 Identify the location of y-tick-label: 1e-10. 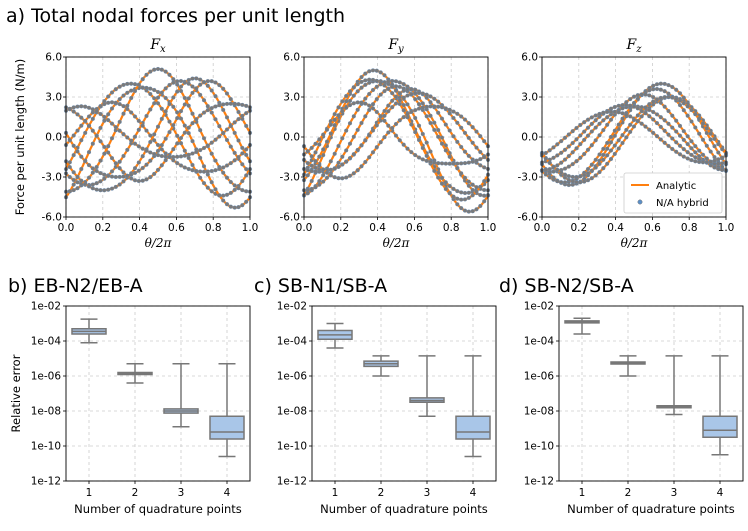
(292, 447).